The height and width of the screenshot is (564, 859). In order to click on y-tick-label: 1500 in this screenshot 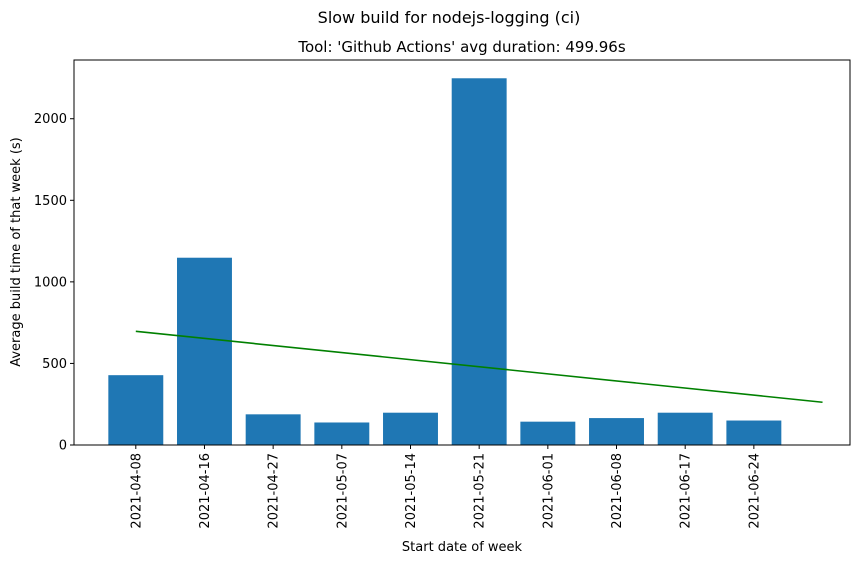, I will do `click(50, 201)`.